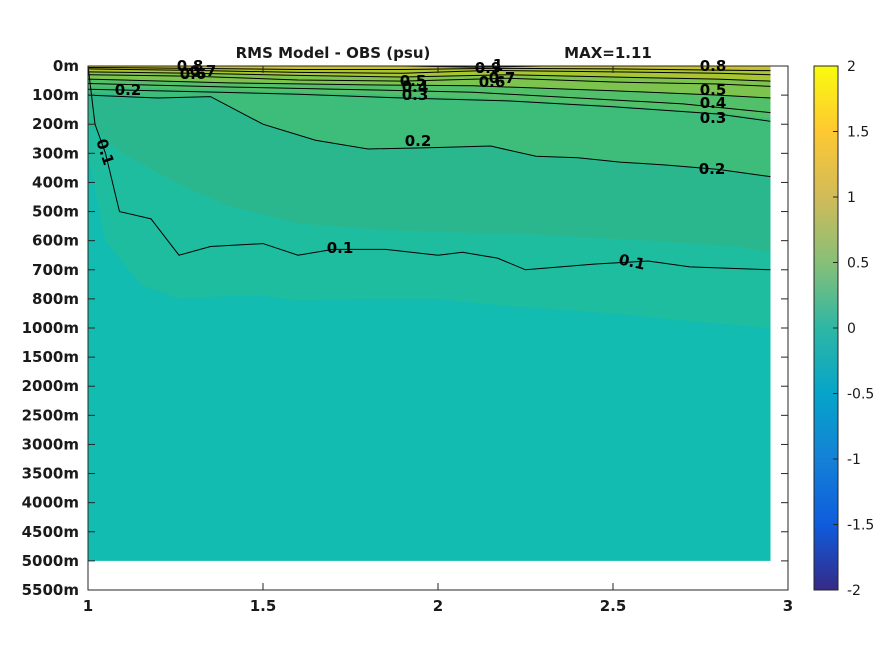  What do you see at coordinates (50, 590) in the screenshot?
I see `y-tick-label: 5500m` at bounding box center [50, 590].